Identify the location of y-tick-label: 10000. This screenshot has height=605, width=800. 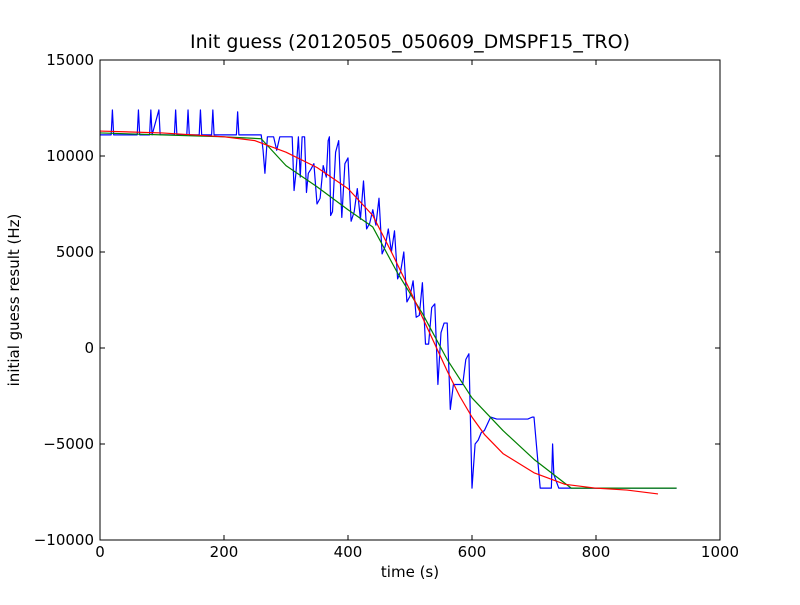
(70, 156).